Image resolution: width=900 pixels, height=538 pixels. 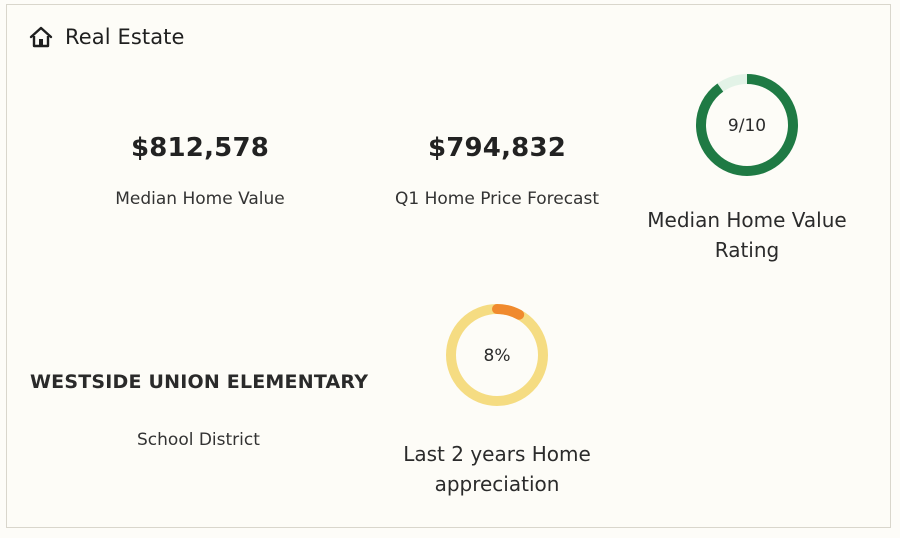 What do you see at coordinates (747, 250) in the screenshot?
I see `rating-label-line2: Rating` at bounding box center [747, 250].